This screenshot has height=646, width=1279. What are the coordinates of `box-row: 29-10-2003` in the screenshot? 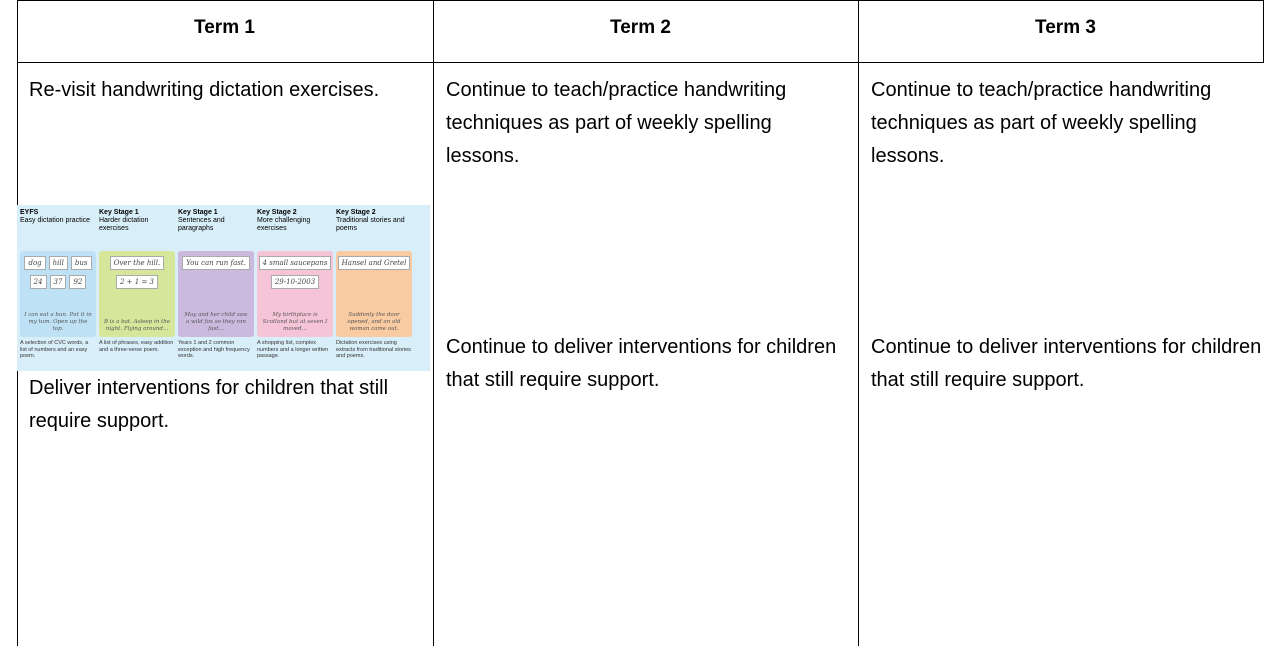 It's located at (295, 282).